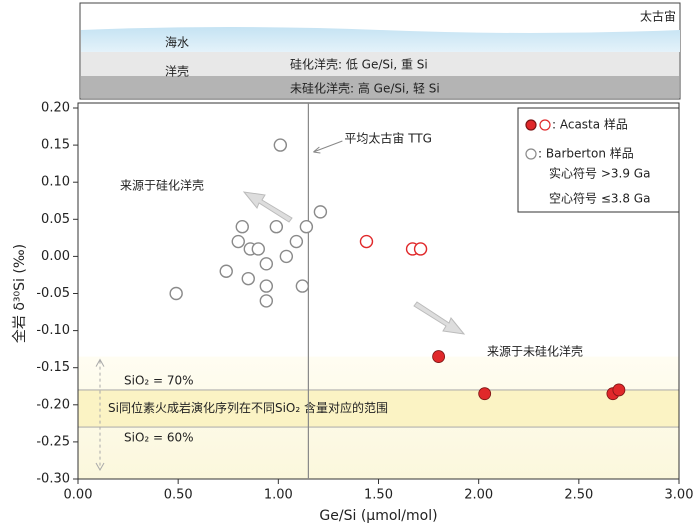 This screenshot has width=700, height=529. Describe the element at coordinates (55, 145) in the screenshot. I see `y-tick-label: 0.15` at that location.